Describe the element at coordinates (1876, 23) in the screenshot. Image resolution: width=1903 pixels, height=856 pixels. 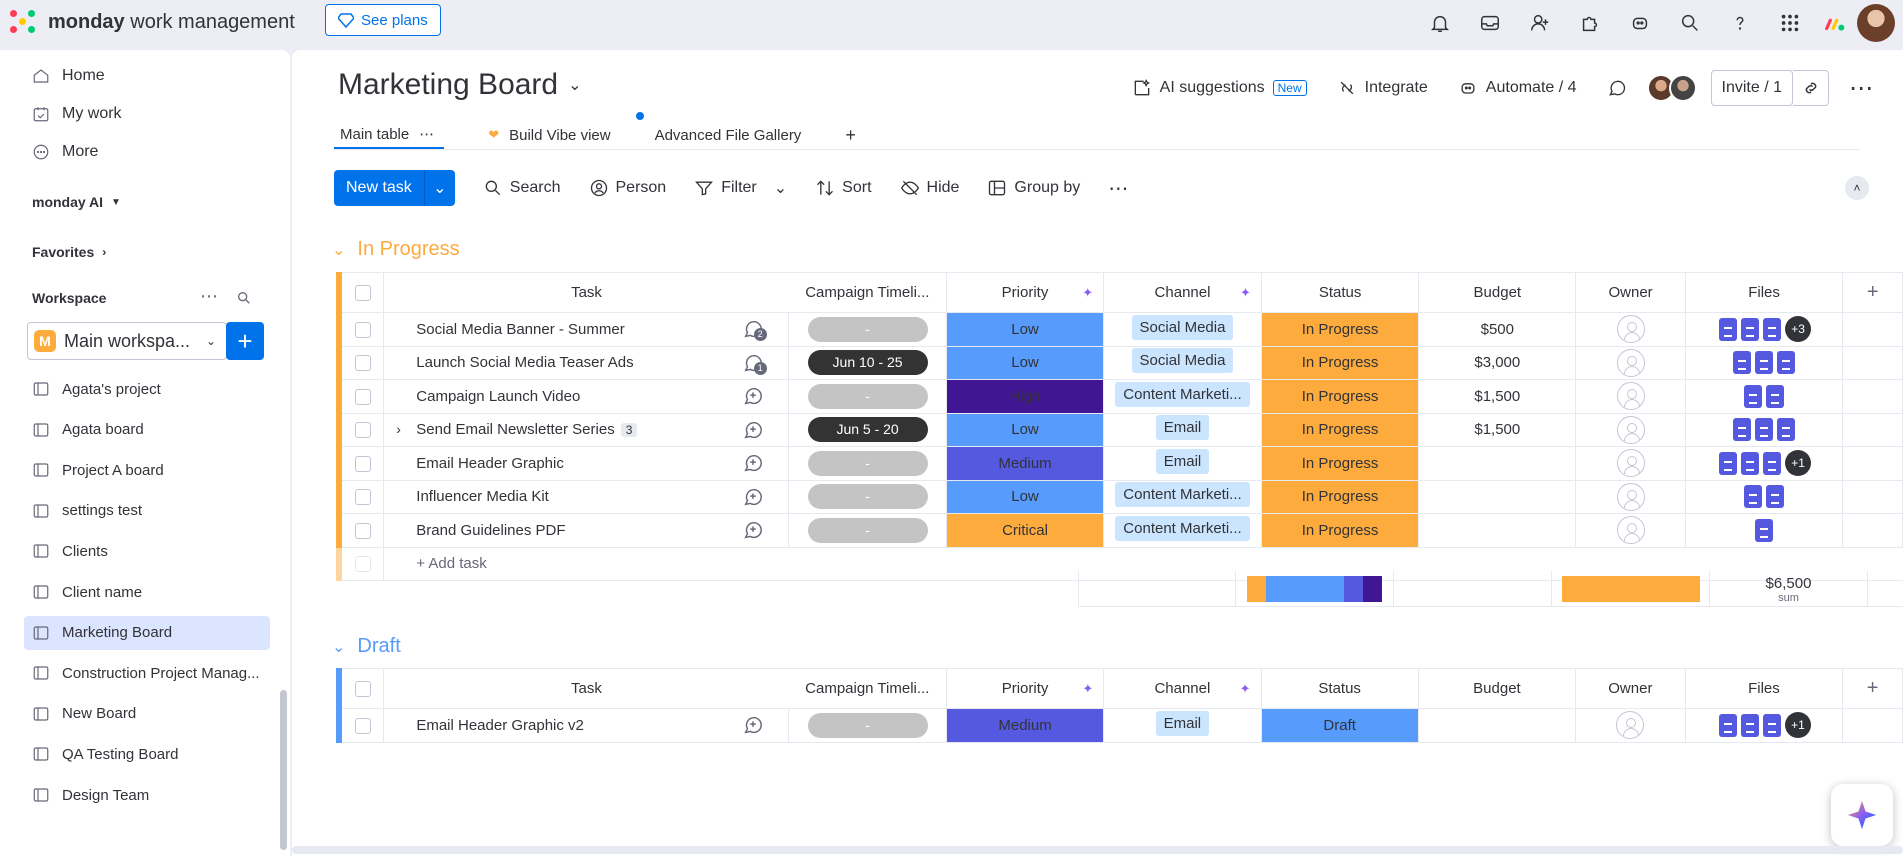
I see `user-avatar` at that location.